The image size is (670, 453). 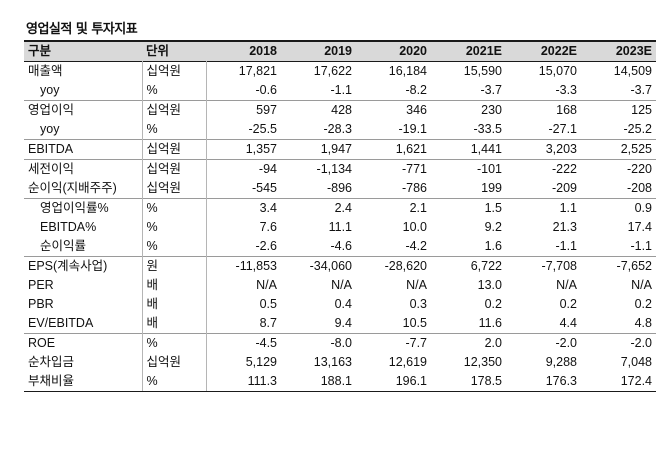 What do you see at coordinates (339, 188) in the screenshot?
I see `row-value: -896` at bounding box center [339, 188].